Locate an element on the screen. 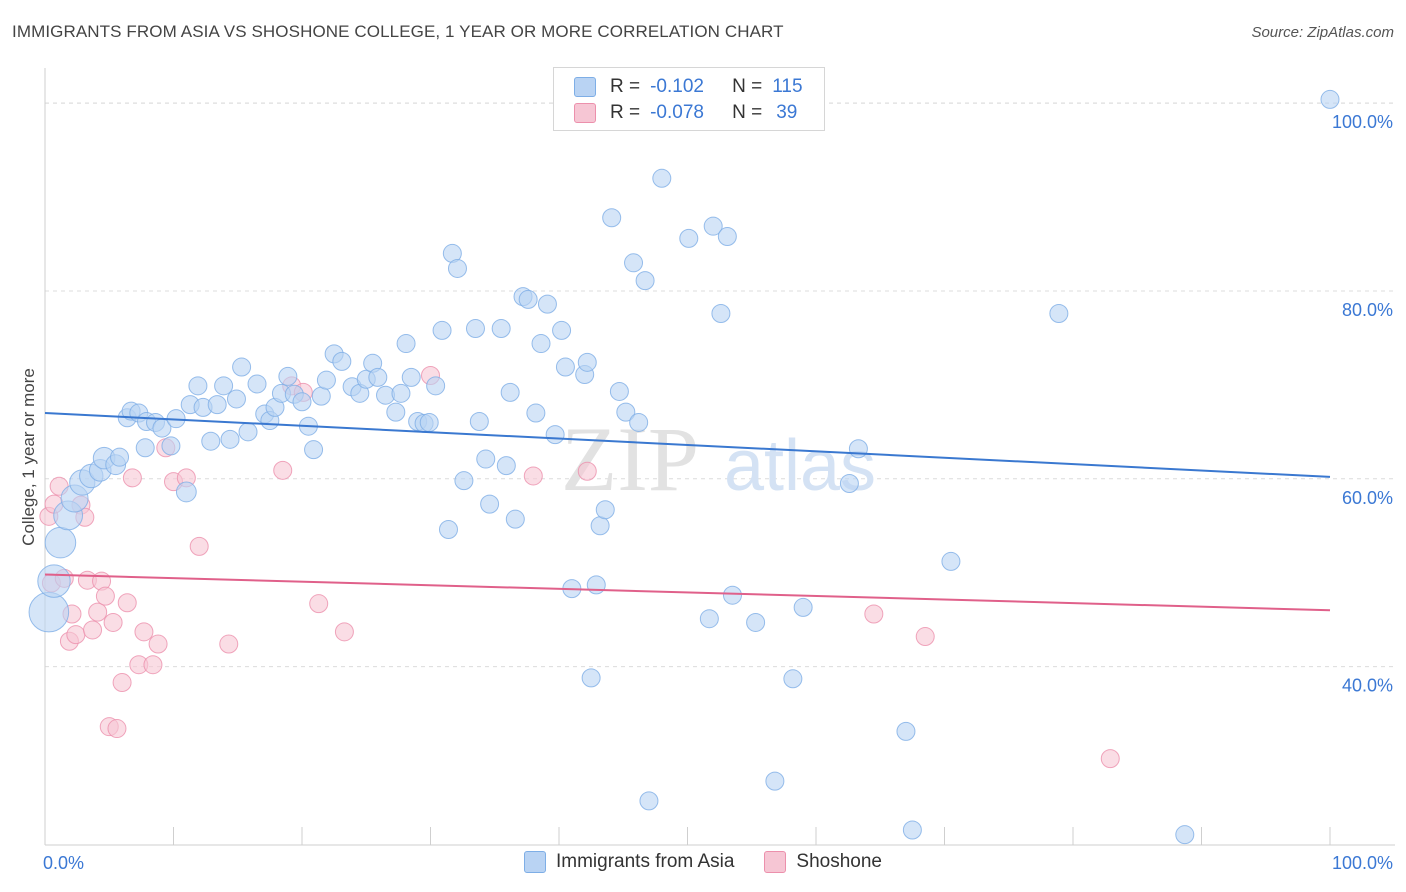  bottom-legend-label-asia: Immigrants from Asia is located at coordinates (645, 861).